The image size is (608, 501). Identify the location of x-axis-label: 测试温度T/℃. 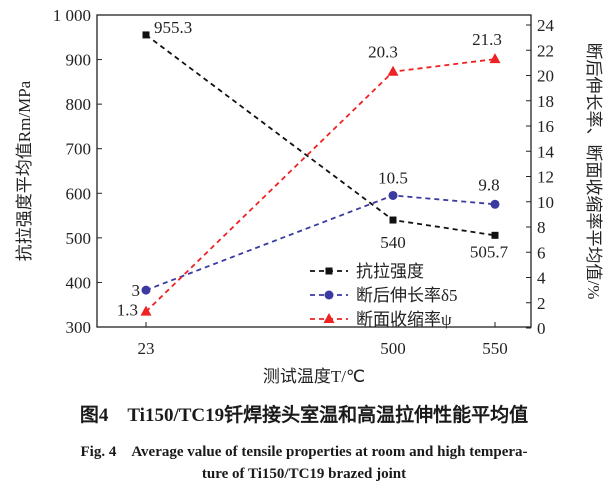
(314, 376).